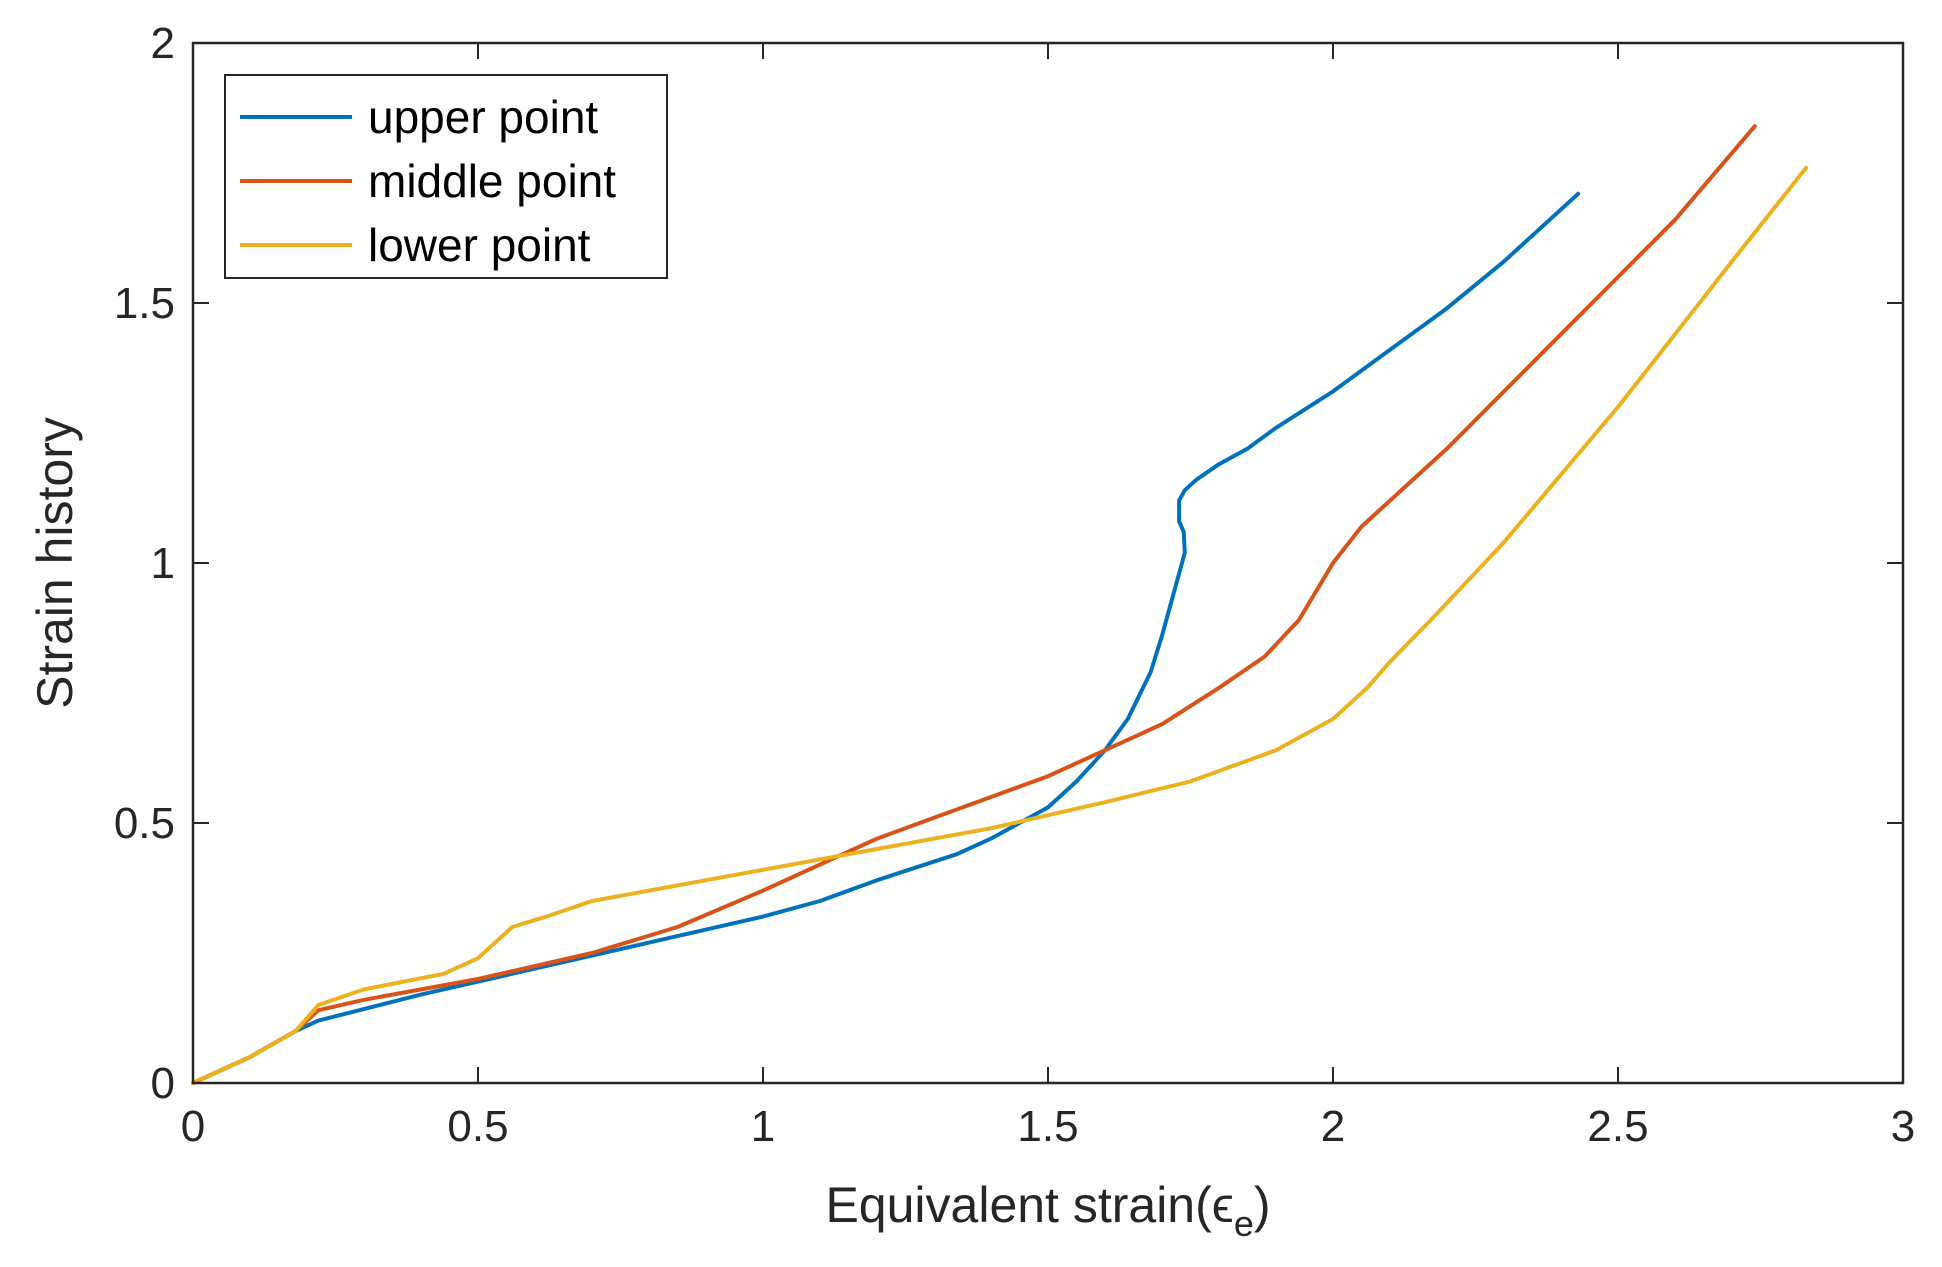 This screenshot has height=1267, width=1942. I want to click on y-tick-label-1-5: 1.5, so click(144, 303).